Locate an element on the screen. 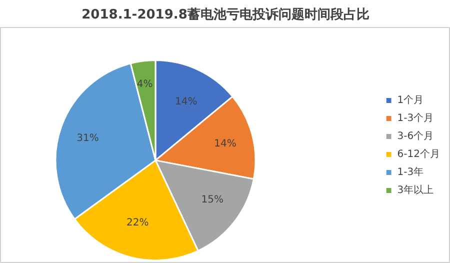 The image size is (450, 263). legend-label: 6-12个月 is located at coordinates (418, 154).